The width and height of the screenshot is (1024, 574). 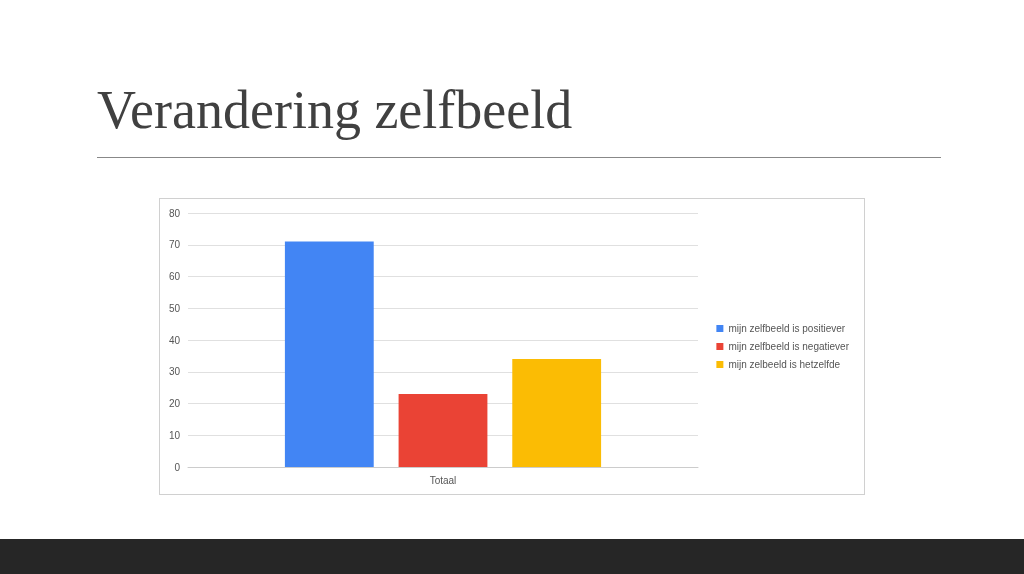 I want to click on y-tick-label: 70, so click(x=174, y=245).